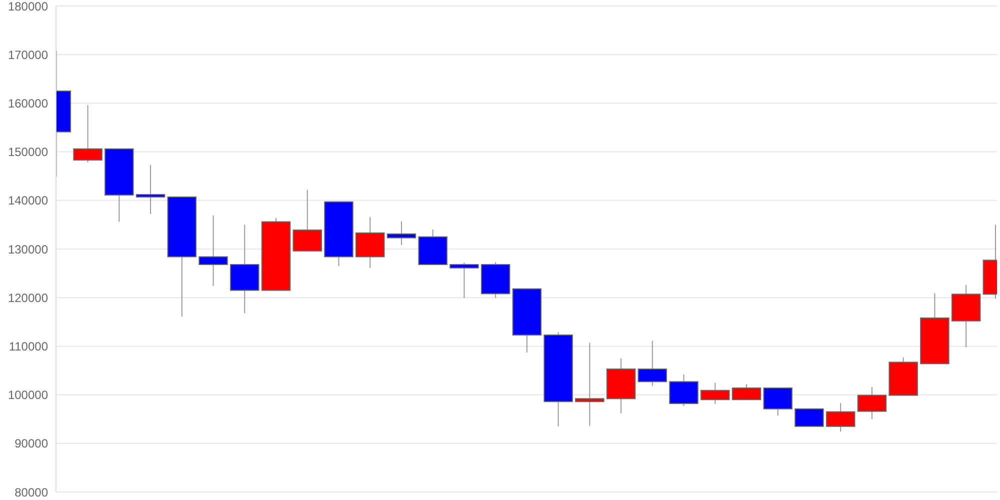  Describe the element at coordinates (31, 492) in the screenshot. I see `y-tick-label: 80000` at that location.